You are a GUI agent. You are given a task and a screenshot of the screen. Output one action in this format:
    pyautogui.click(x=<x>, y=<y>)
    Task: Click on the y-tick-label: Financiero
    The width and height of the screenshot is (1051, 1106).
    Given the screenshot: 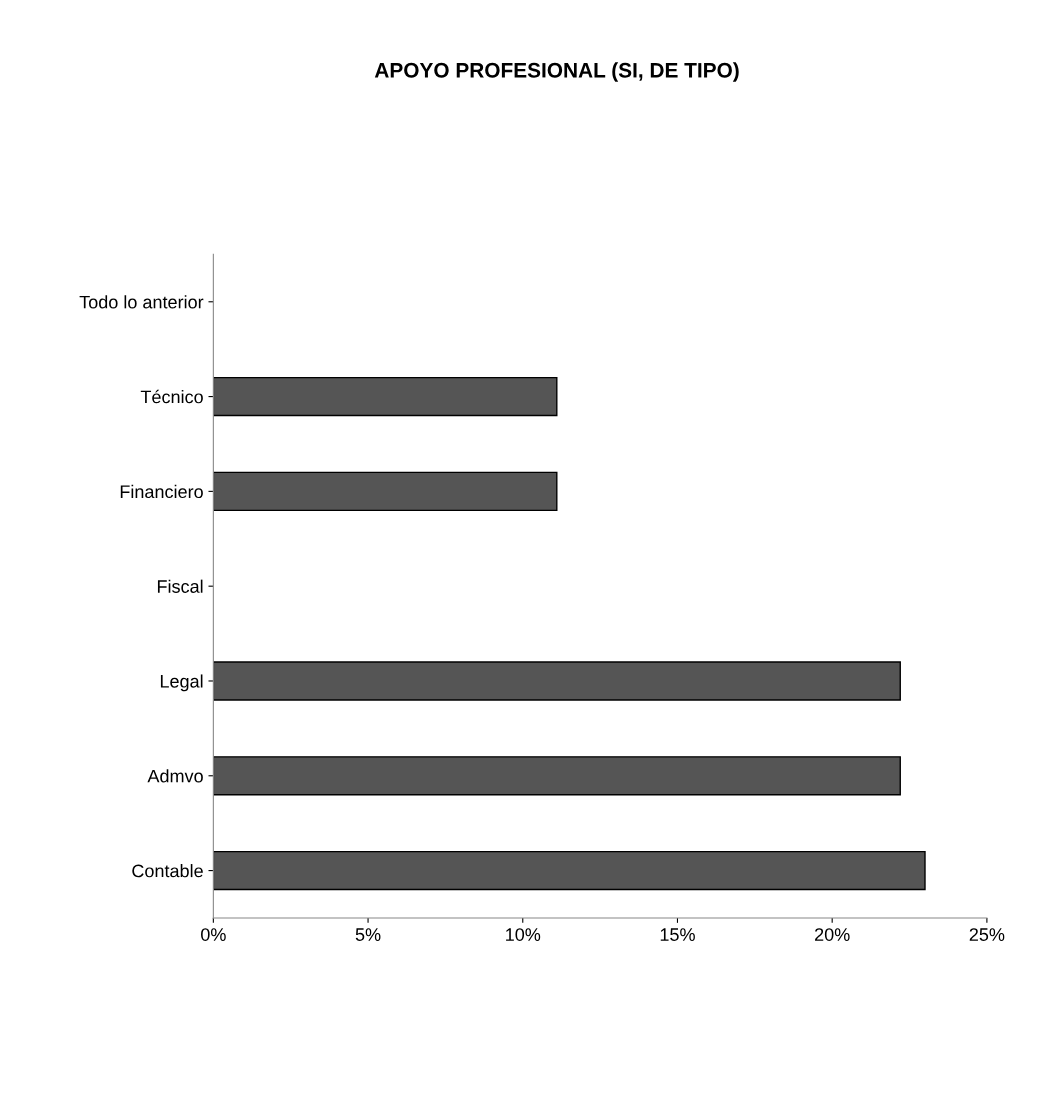 What is the action you would take?
    pyautogui.click(x=161, y=491)
    